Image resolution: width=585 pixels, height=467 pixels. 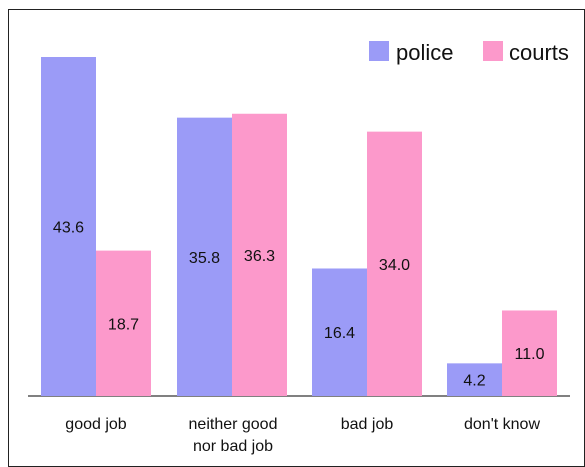 What do you see at coordinates (539, 52) in the screenshot?
I see `legend-label-courts: courts` at bounding box center [539, 52].